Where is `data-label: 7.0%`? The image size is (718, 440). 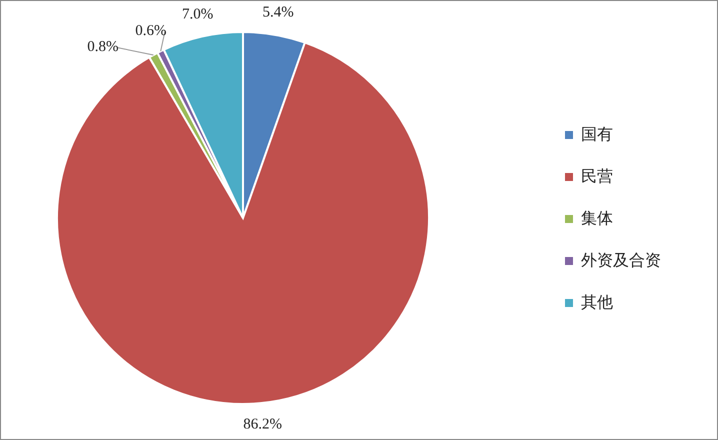
data-label: 7.0% is located at coordinates (198, 14).